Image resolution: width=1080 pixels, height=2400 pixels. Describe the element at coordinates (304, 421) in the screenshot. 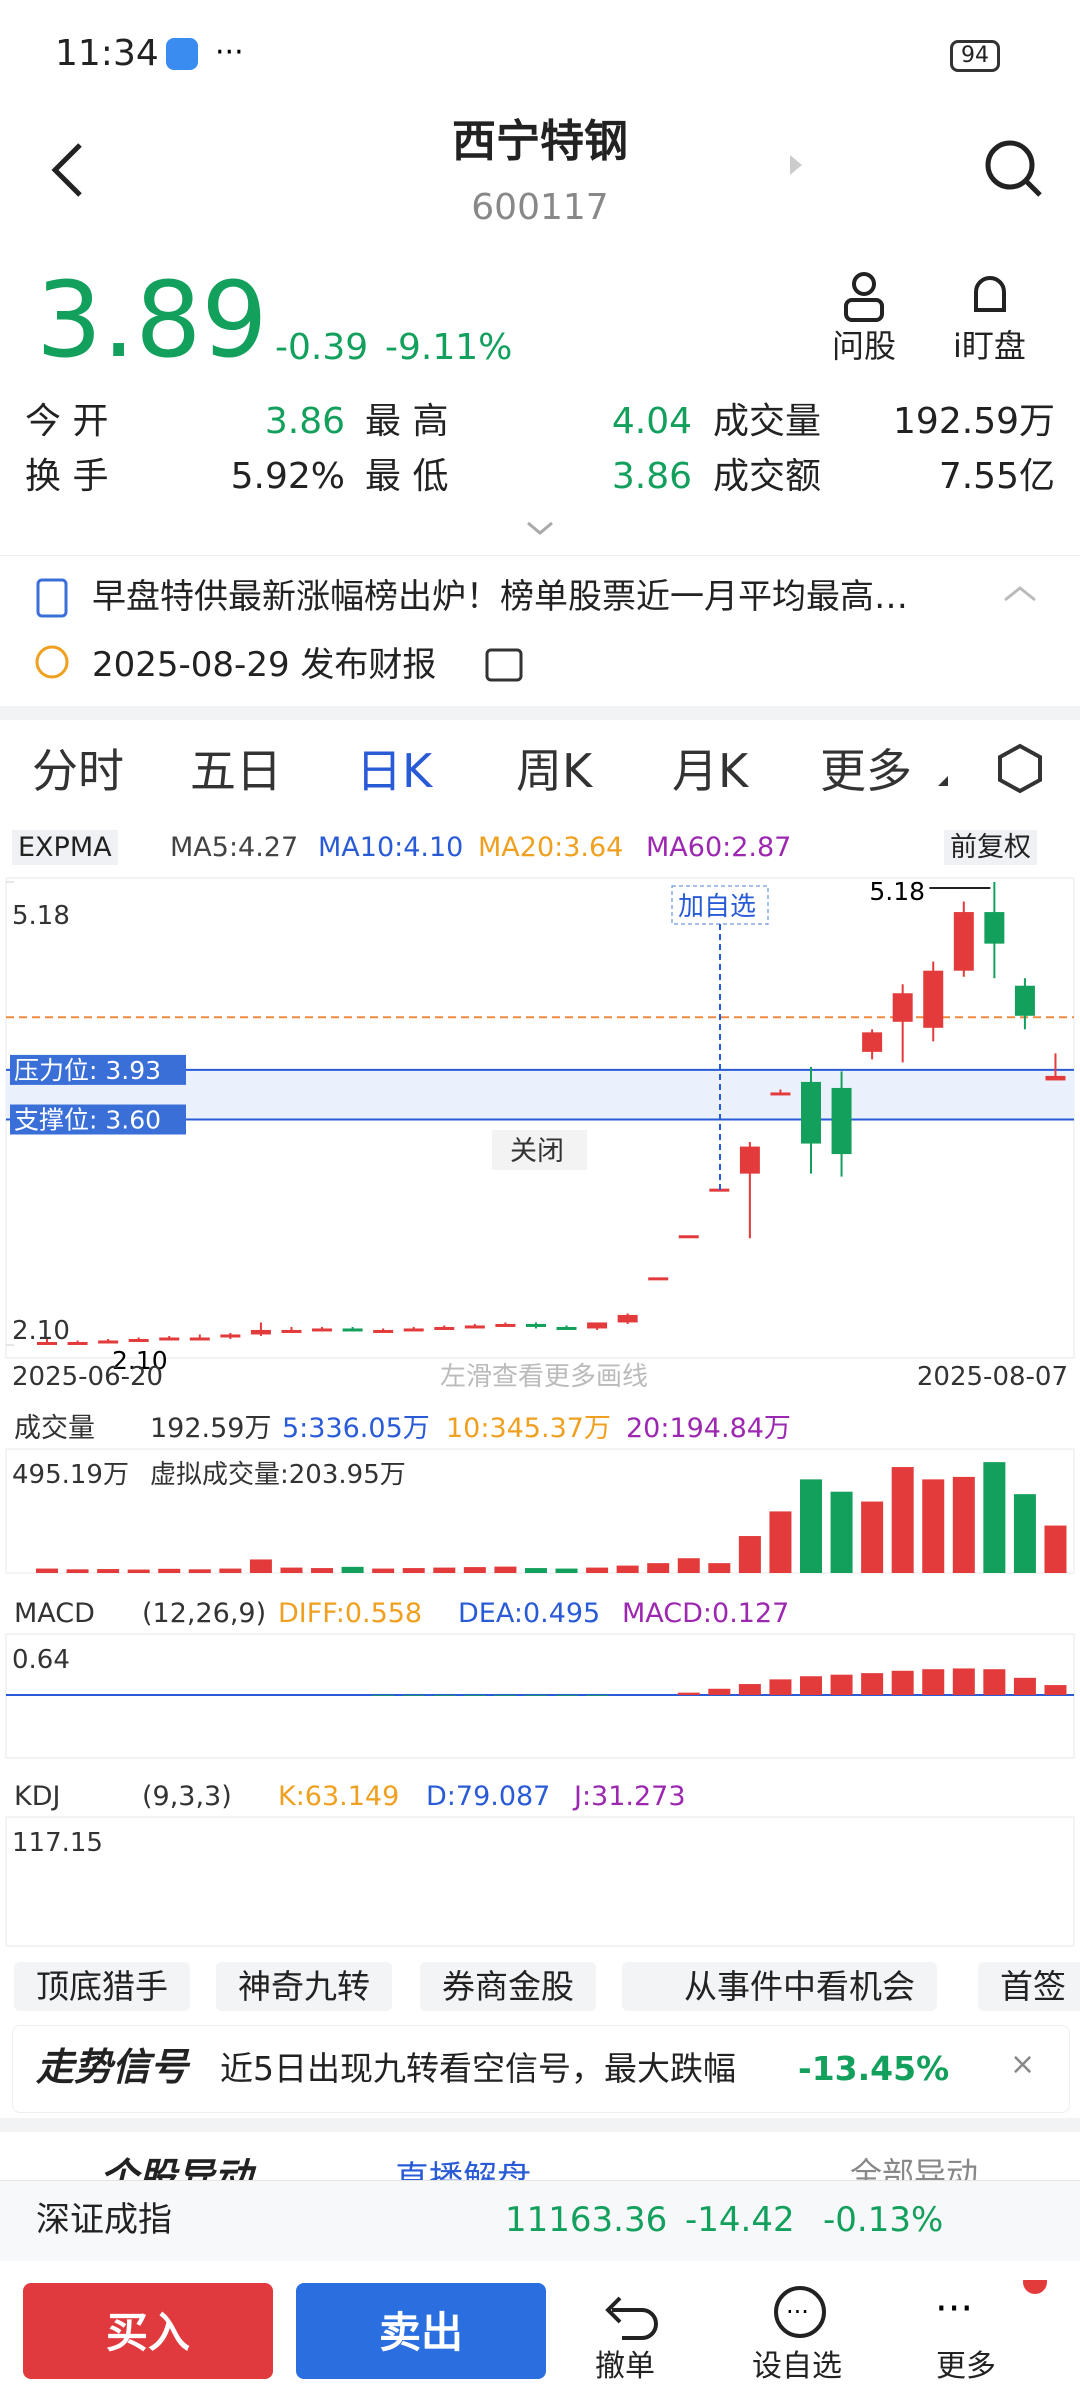

I see `stat: 3.86` at that location.